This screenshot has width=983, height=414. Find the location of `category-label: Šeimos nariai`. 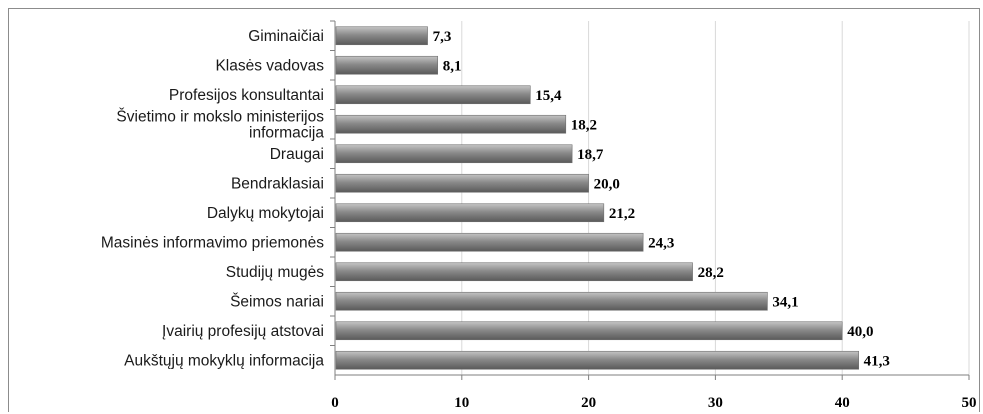

category-label: Šeimos nariai is located at coordinates (277, 301).